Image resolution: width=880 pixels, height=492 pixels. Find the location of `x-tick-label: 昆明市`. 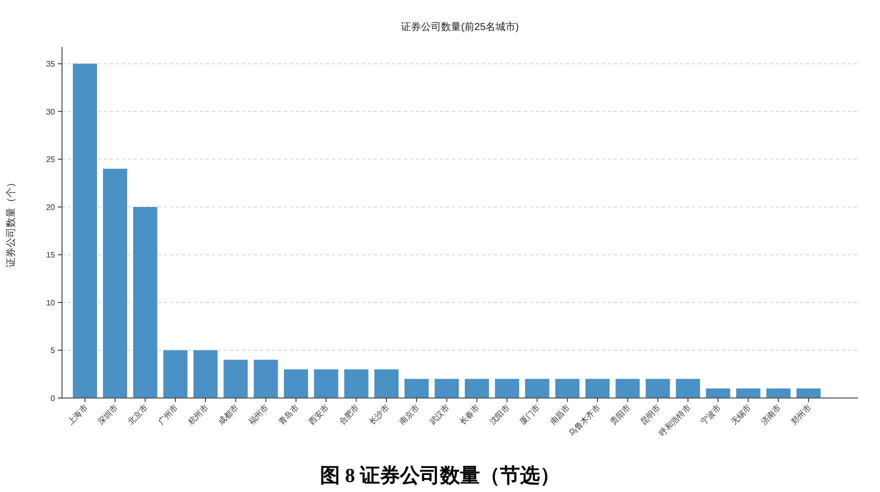

x-tick-label: 昆明市 is located at coordinates (650, 414).